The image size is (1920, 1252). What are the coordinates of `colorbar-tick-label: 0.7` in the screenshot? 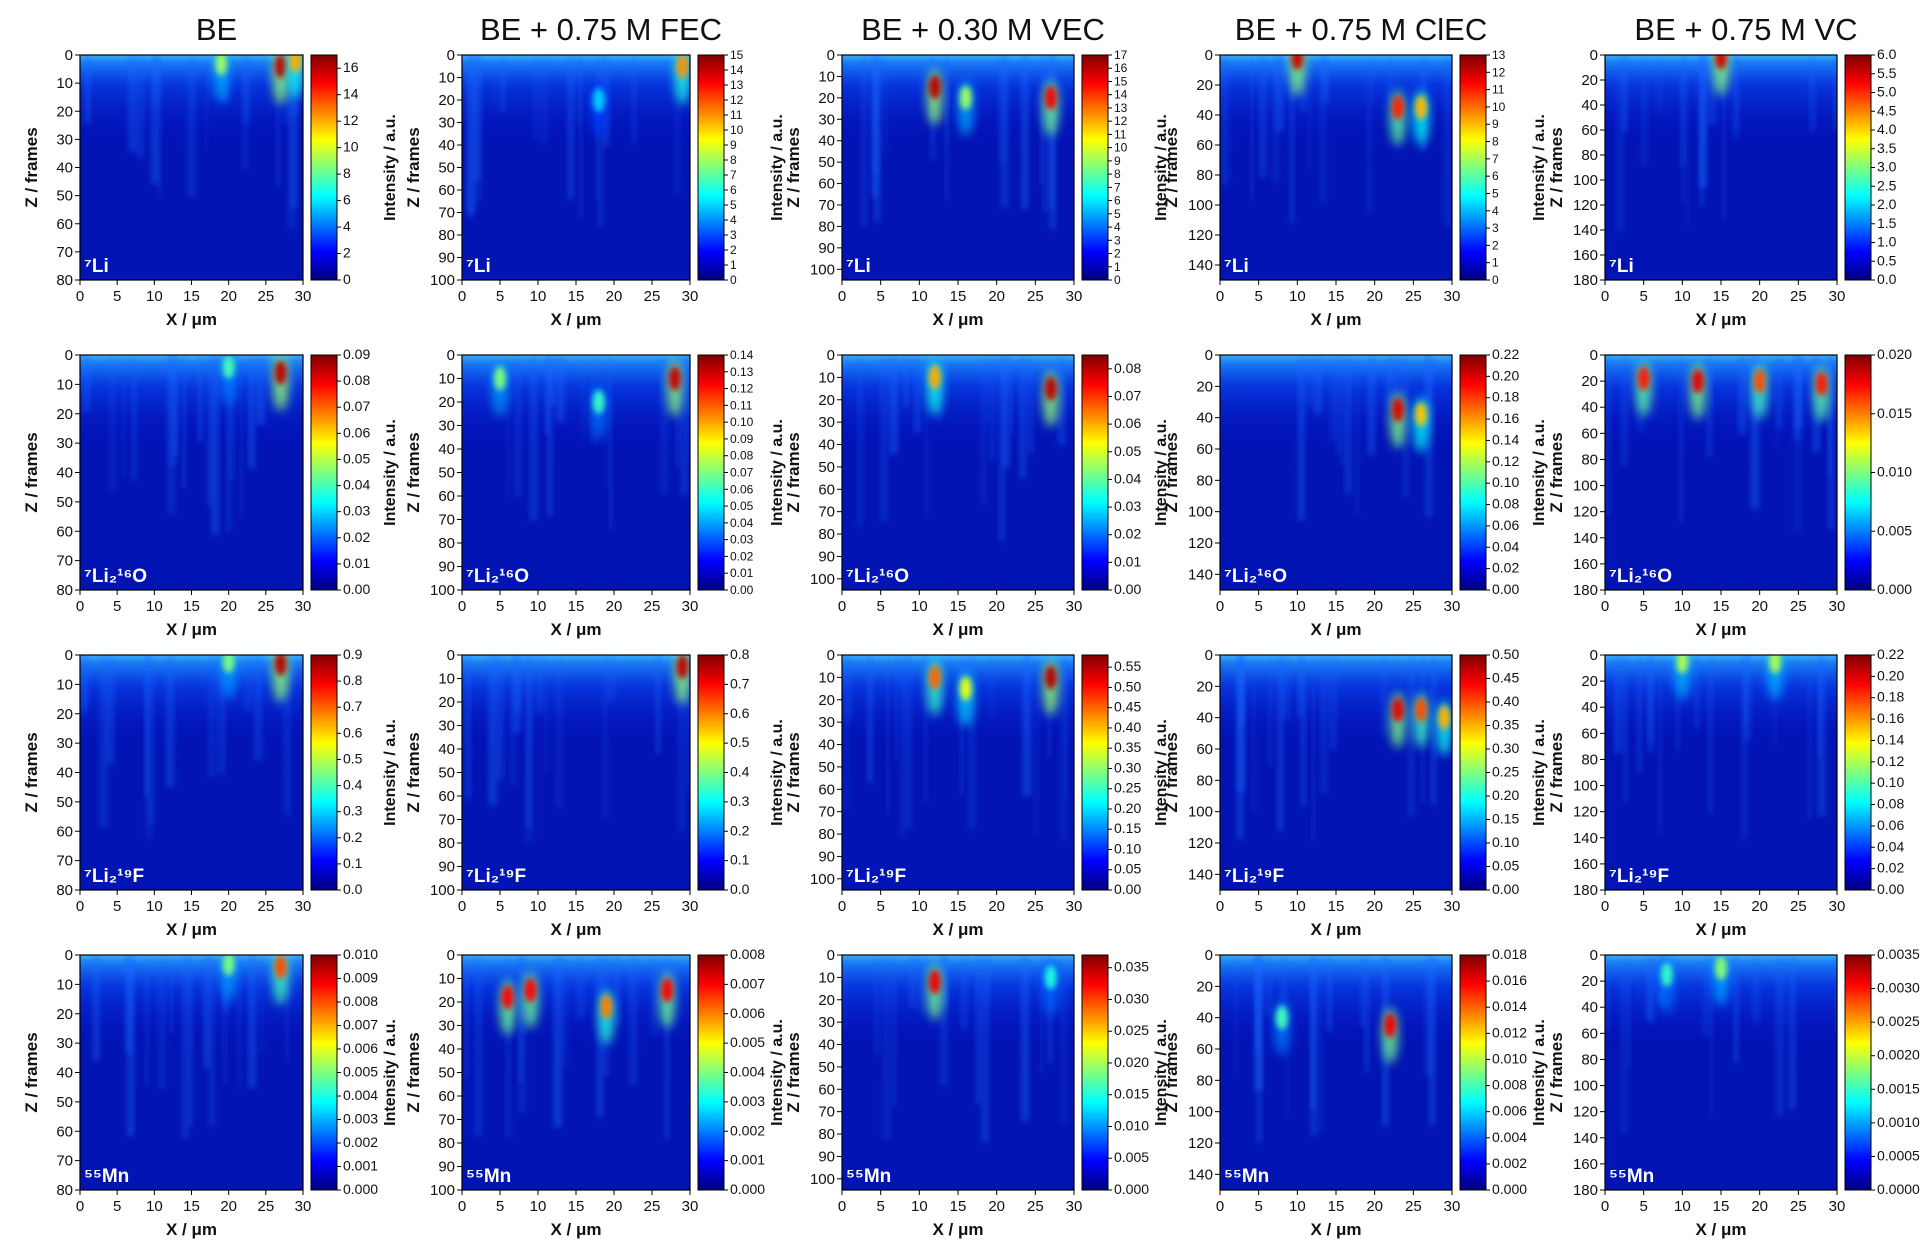 It's located at (353, 706).